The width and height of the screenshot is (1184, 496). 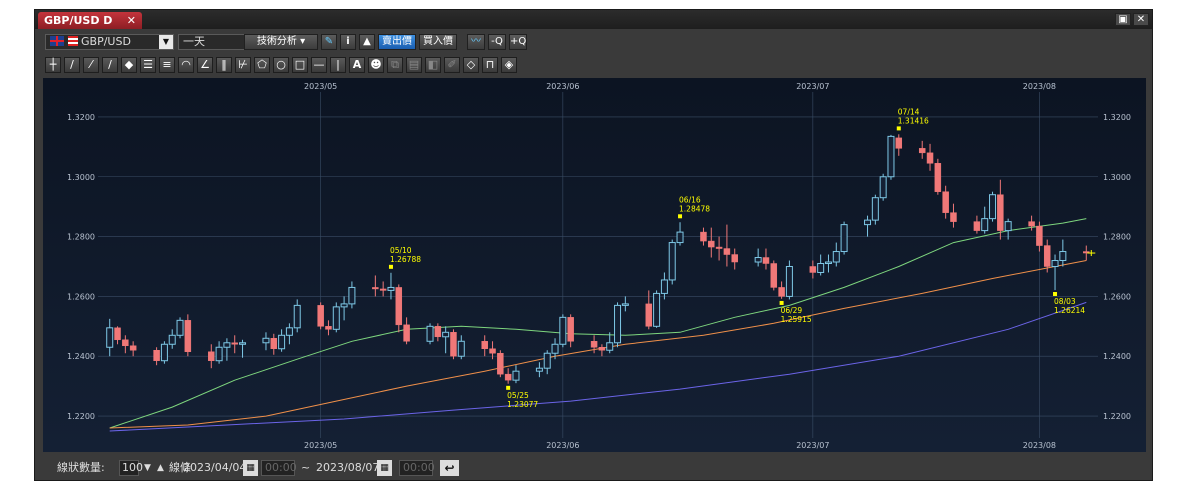 I want to click on arc-icon: ◠, so click(x=186, y=65).